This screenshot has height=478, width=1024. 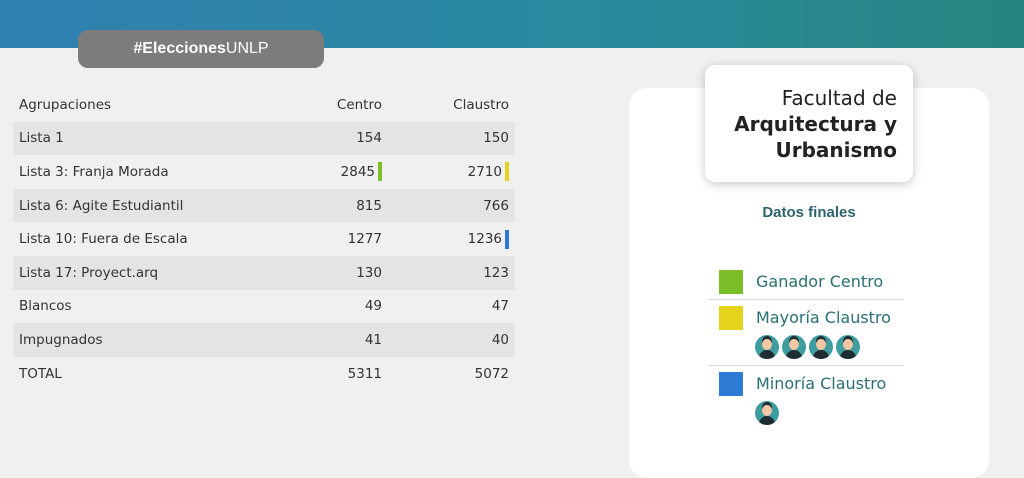 I want to click on cell-centro: 49, so click(x=327, y=307).